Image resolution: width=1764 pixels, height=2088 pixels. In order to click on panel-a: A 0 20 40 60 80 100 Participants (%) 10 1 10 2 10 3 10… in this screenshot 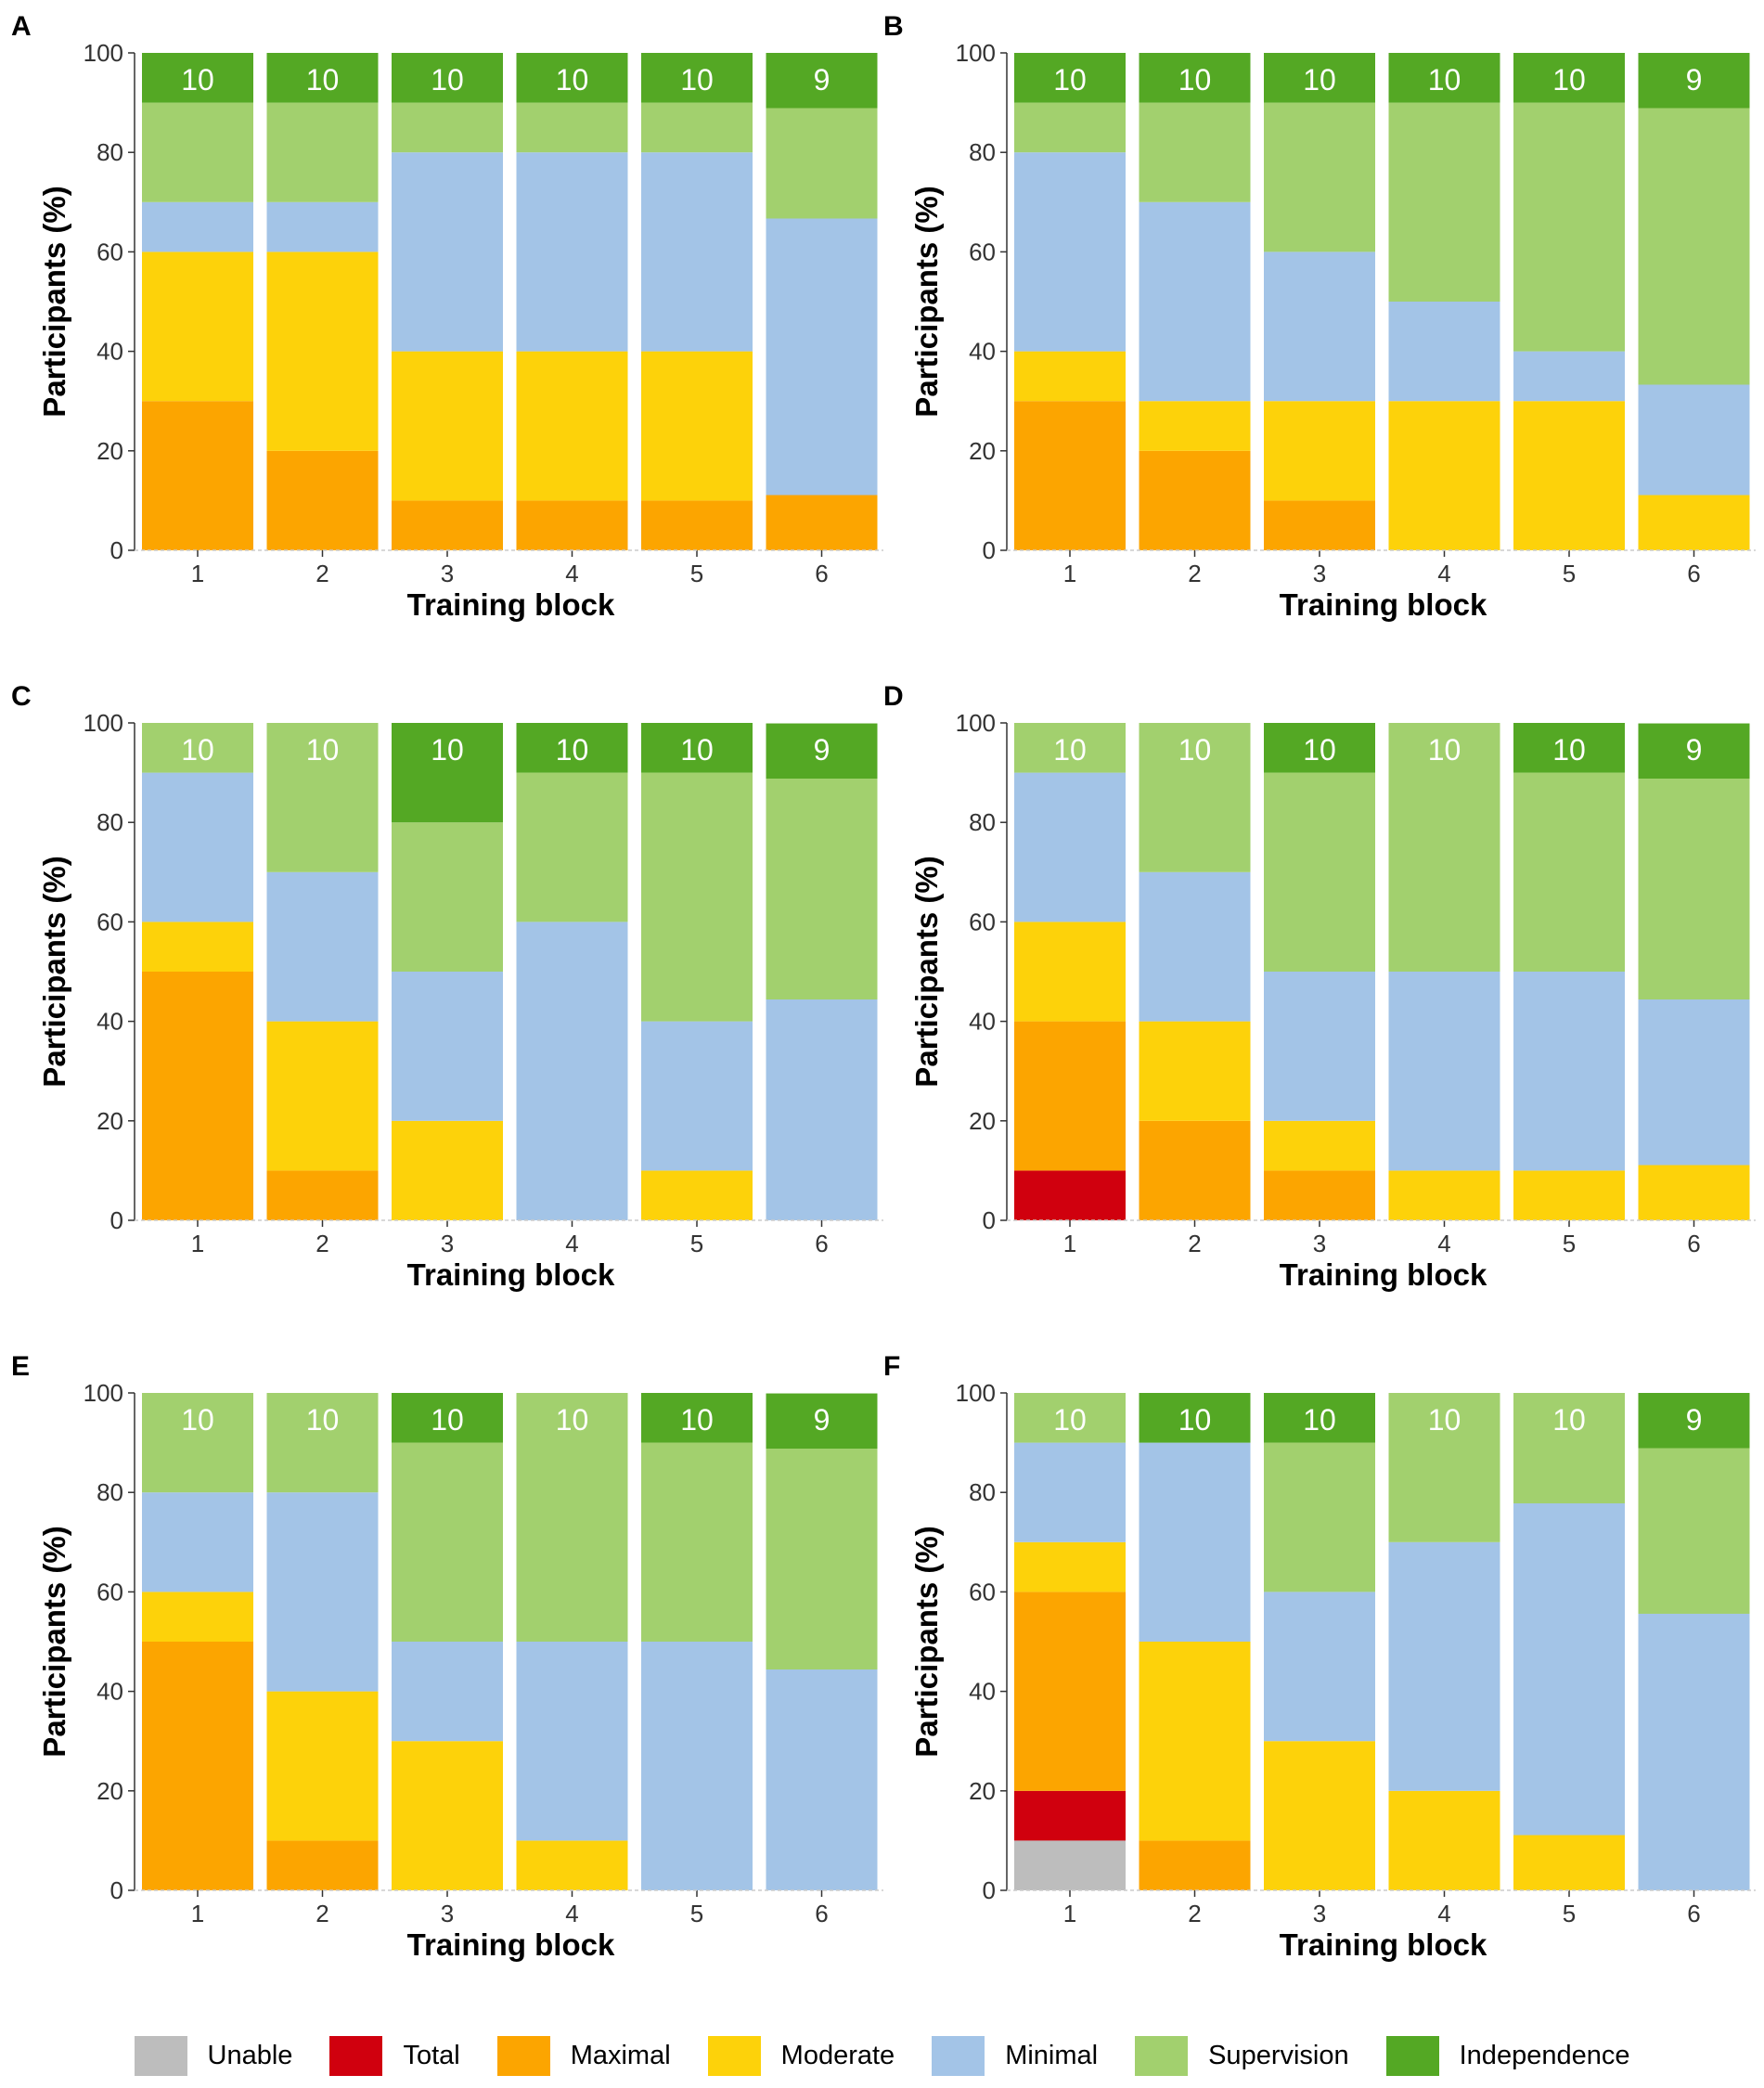, I will do `click(447, 317)`.